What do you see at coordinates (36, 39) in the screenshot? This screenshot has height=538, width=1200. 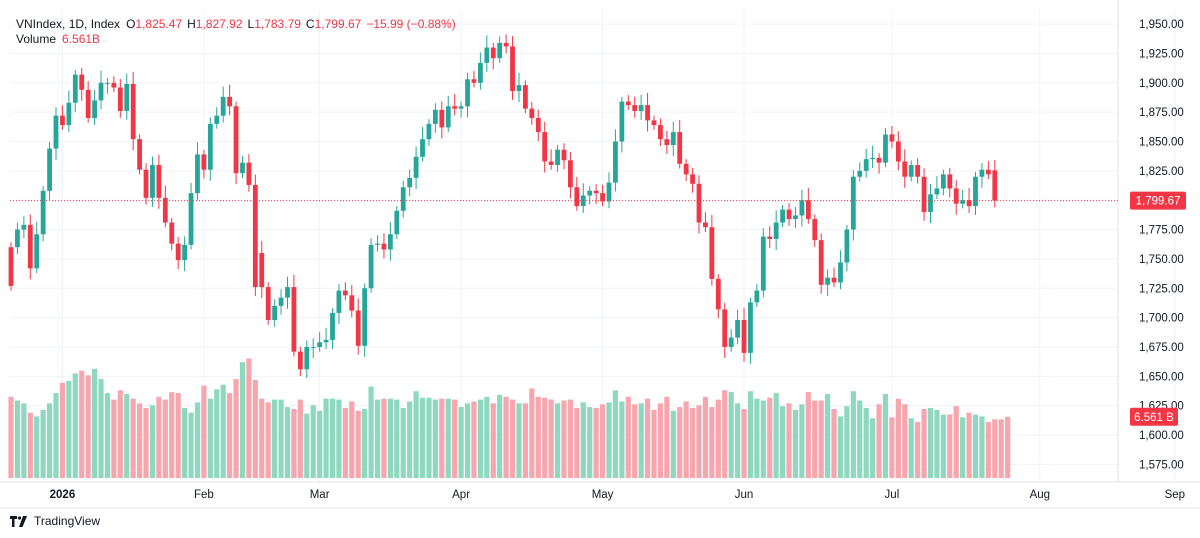 I see `volume-label: Volume` at bounding box center [36, 39].